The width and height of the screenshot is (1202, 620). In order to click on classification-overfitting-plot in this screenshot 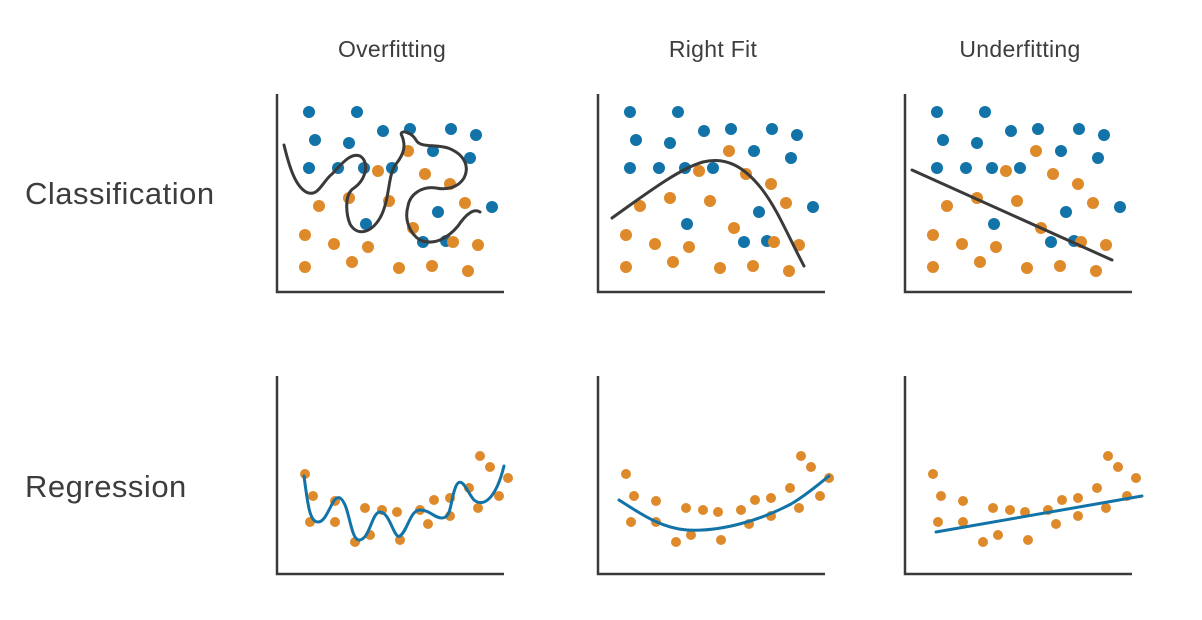, I will do `click(389, 194)`.